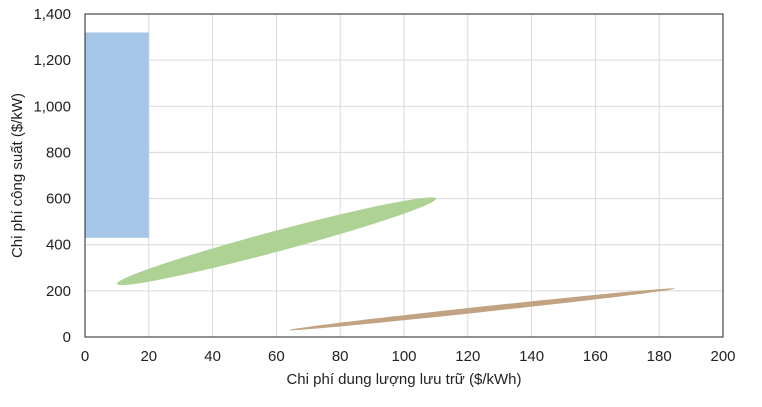 The height and width of the screenshot is (407, 762). Describe the element at coordinates (340, 356) in the screenshot. I see `x-tick-label: 80` at that location.